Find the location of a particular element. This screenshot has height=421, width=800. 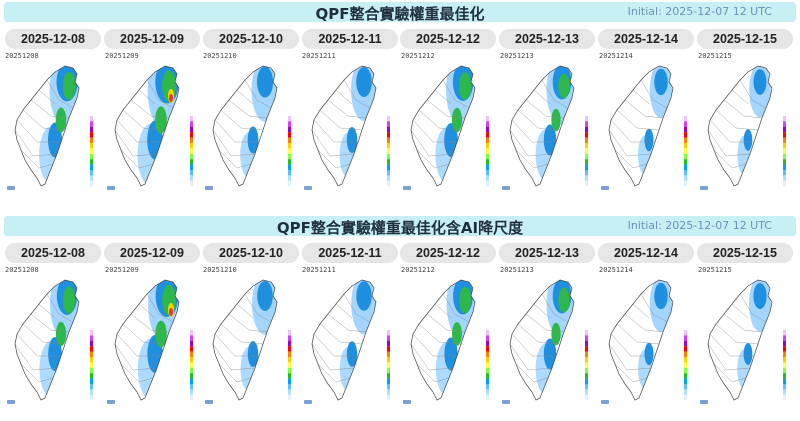

section-header: QPF整合實驗權重最佳化 Initial: 2025-12-07 12 UTC is located at coordinates (400, 12).